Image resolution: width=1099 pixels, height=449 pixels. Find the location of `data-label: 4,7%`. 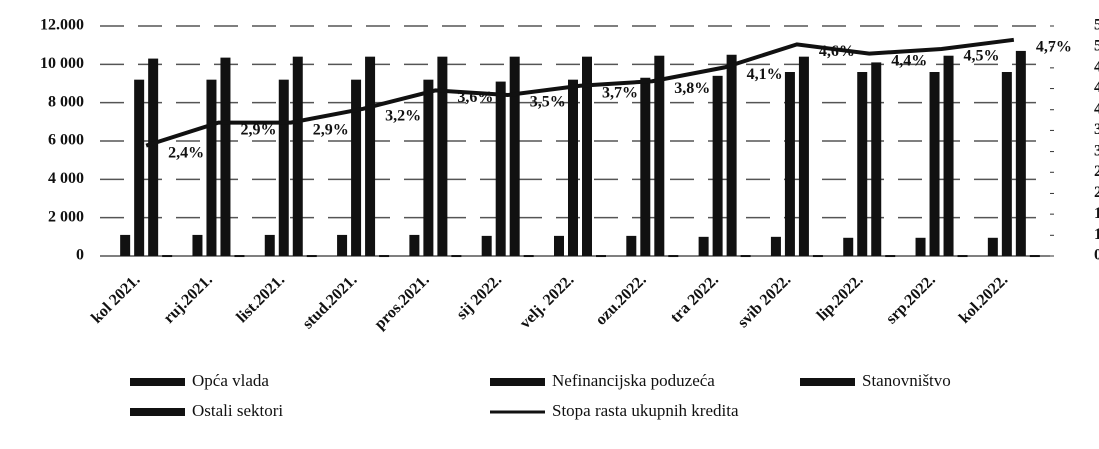

data-label: 4,7% is located at coordinates (1054, 46).